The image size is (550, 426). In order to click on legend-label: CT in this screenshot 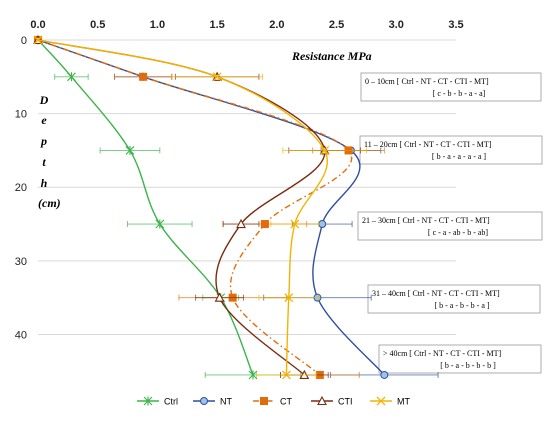, I will do `click(286, 402)`.